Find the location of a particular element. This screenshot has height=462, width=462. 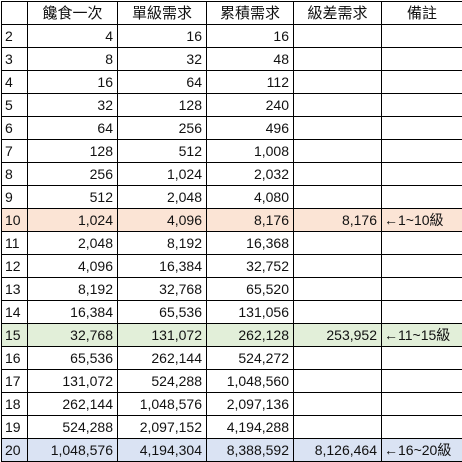

single-level-cell: 4,096 is located at coordinates (162, 220).